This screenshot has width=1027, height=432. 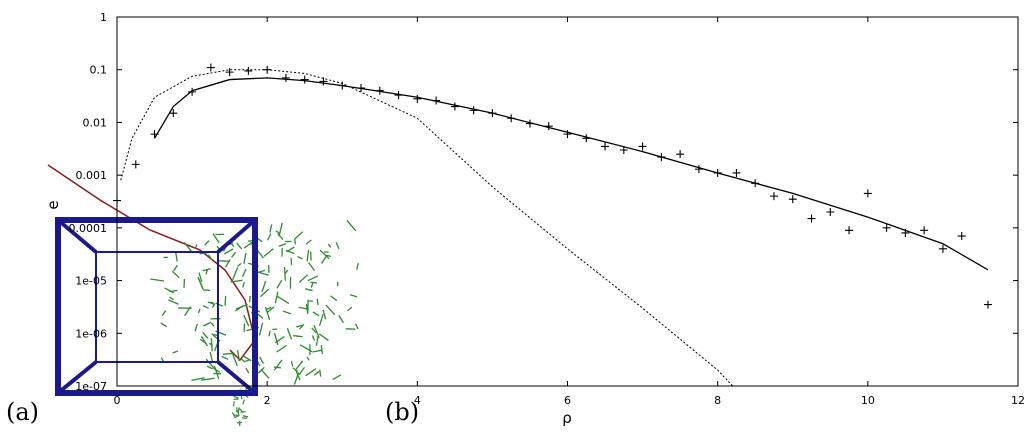 I want to click on y-tick-label: 0.1, so click(x=99, y=70).